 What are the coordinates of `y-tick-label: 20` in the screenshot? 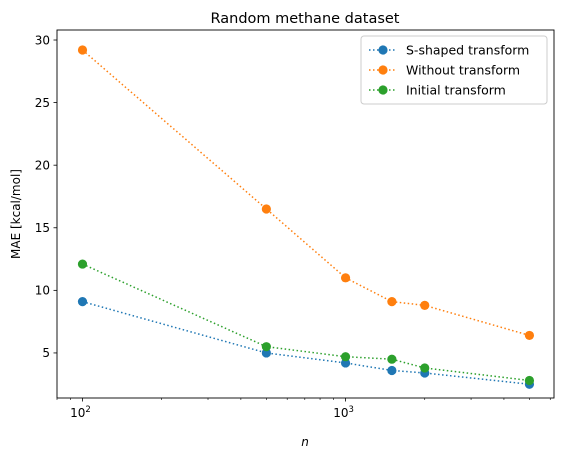 It's located at (42, 165).